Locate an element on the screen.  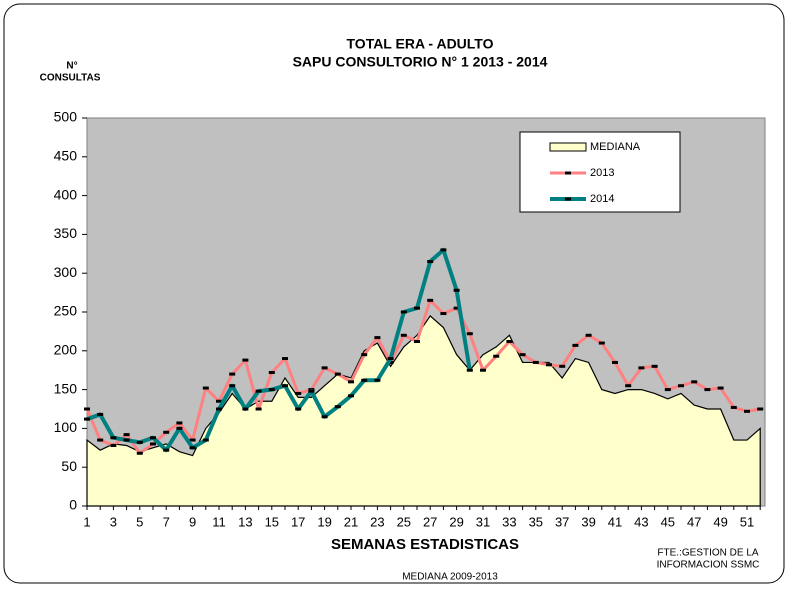
y-tick-label: 200 is located at coordinates (66, 350).